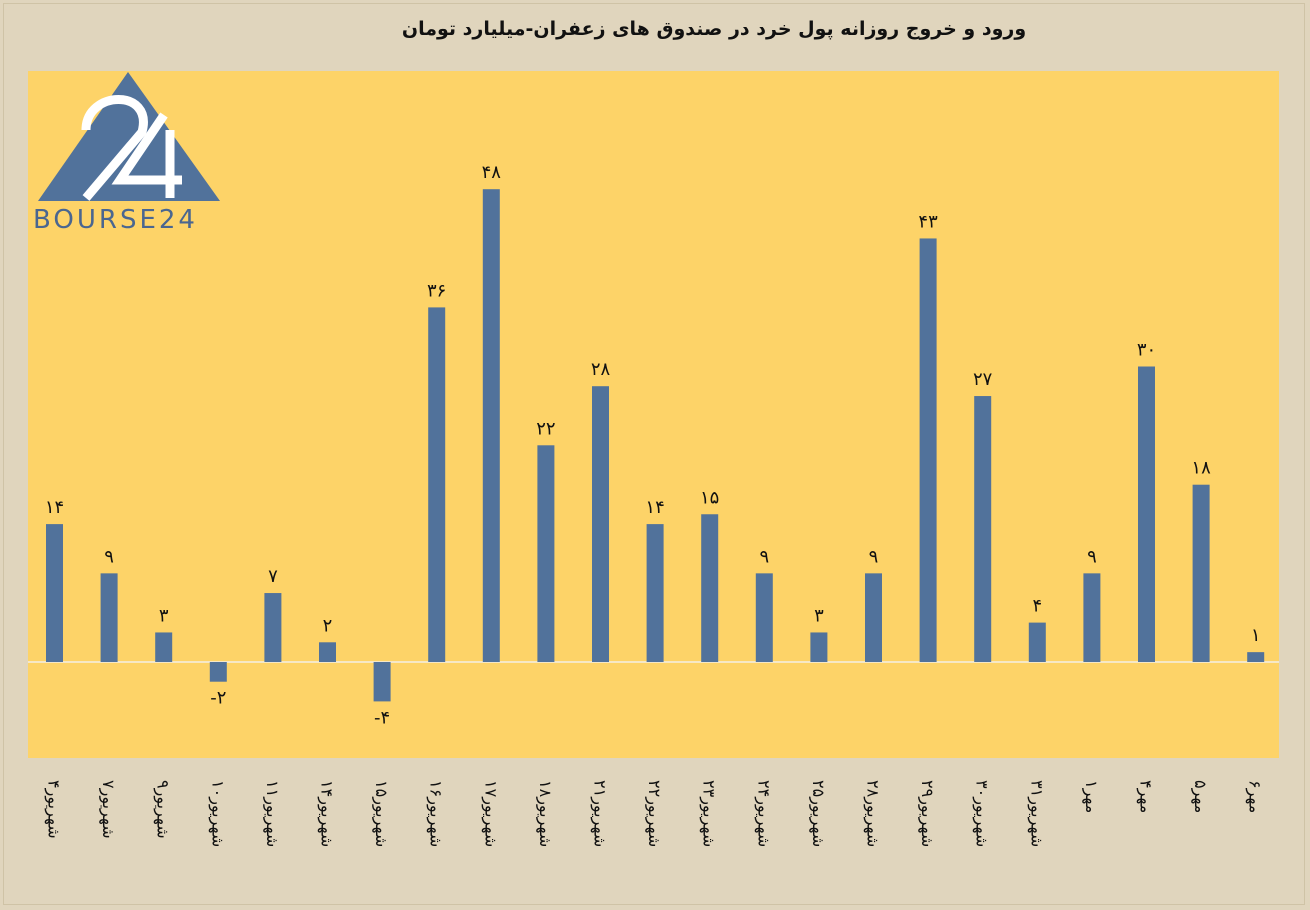 The image size is (1310, 910). What do you see at coordinates (328, 625) in the screenshot?
I see `data-label: ۲` at bounding box center [328, 625].